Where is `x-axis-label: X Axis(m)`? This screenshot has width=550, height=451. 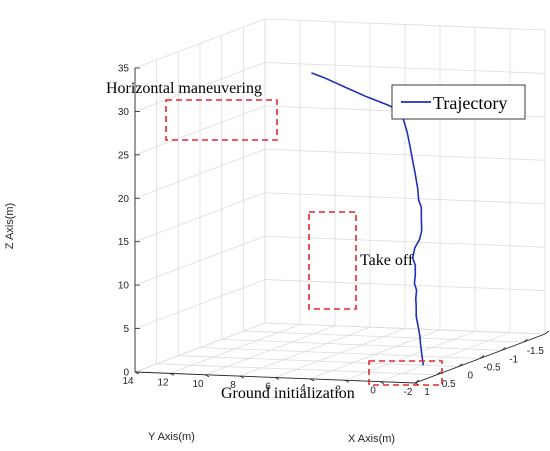 x-axis-label: X Axis(m) is located at coordinates (371, 439).